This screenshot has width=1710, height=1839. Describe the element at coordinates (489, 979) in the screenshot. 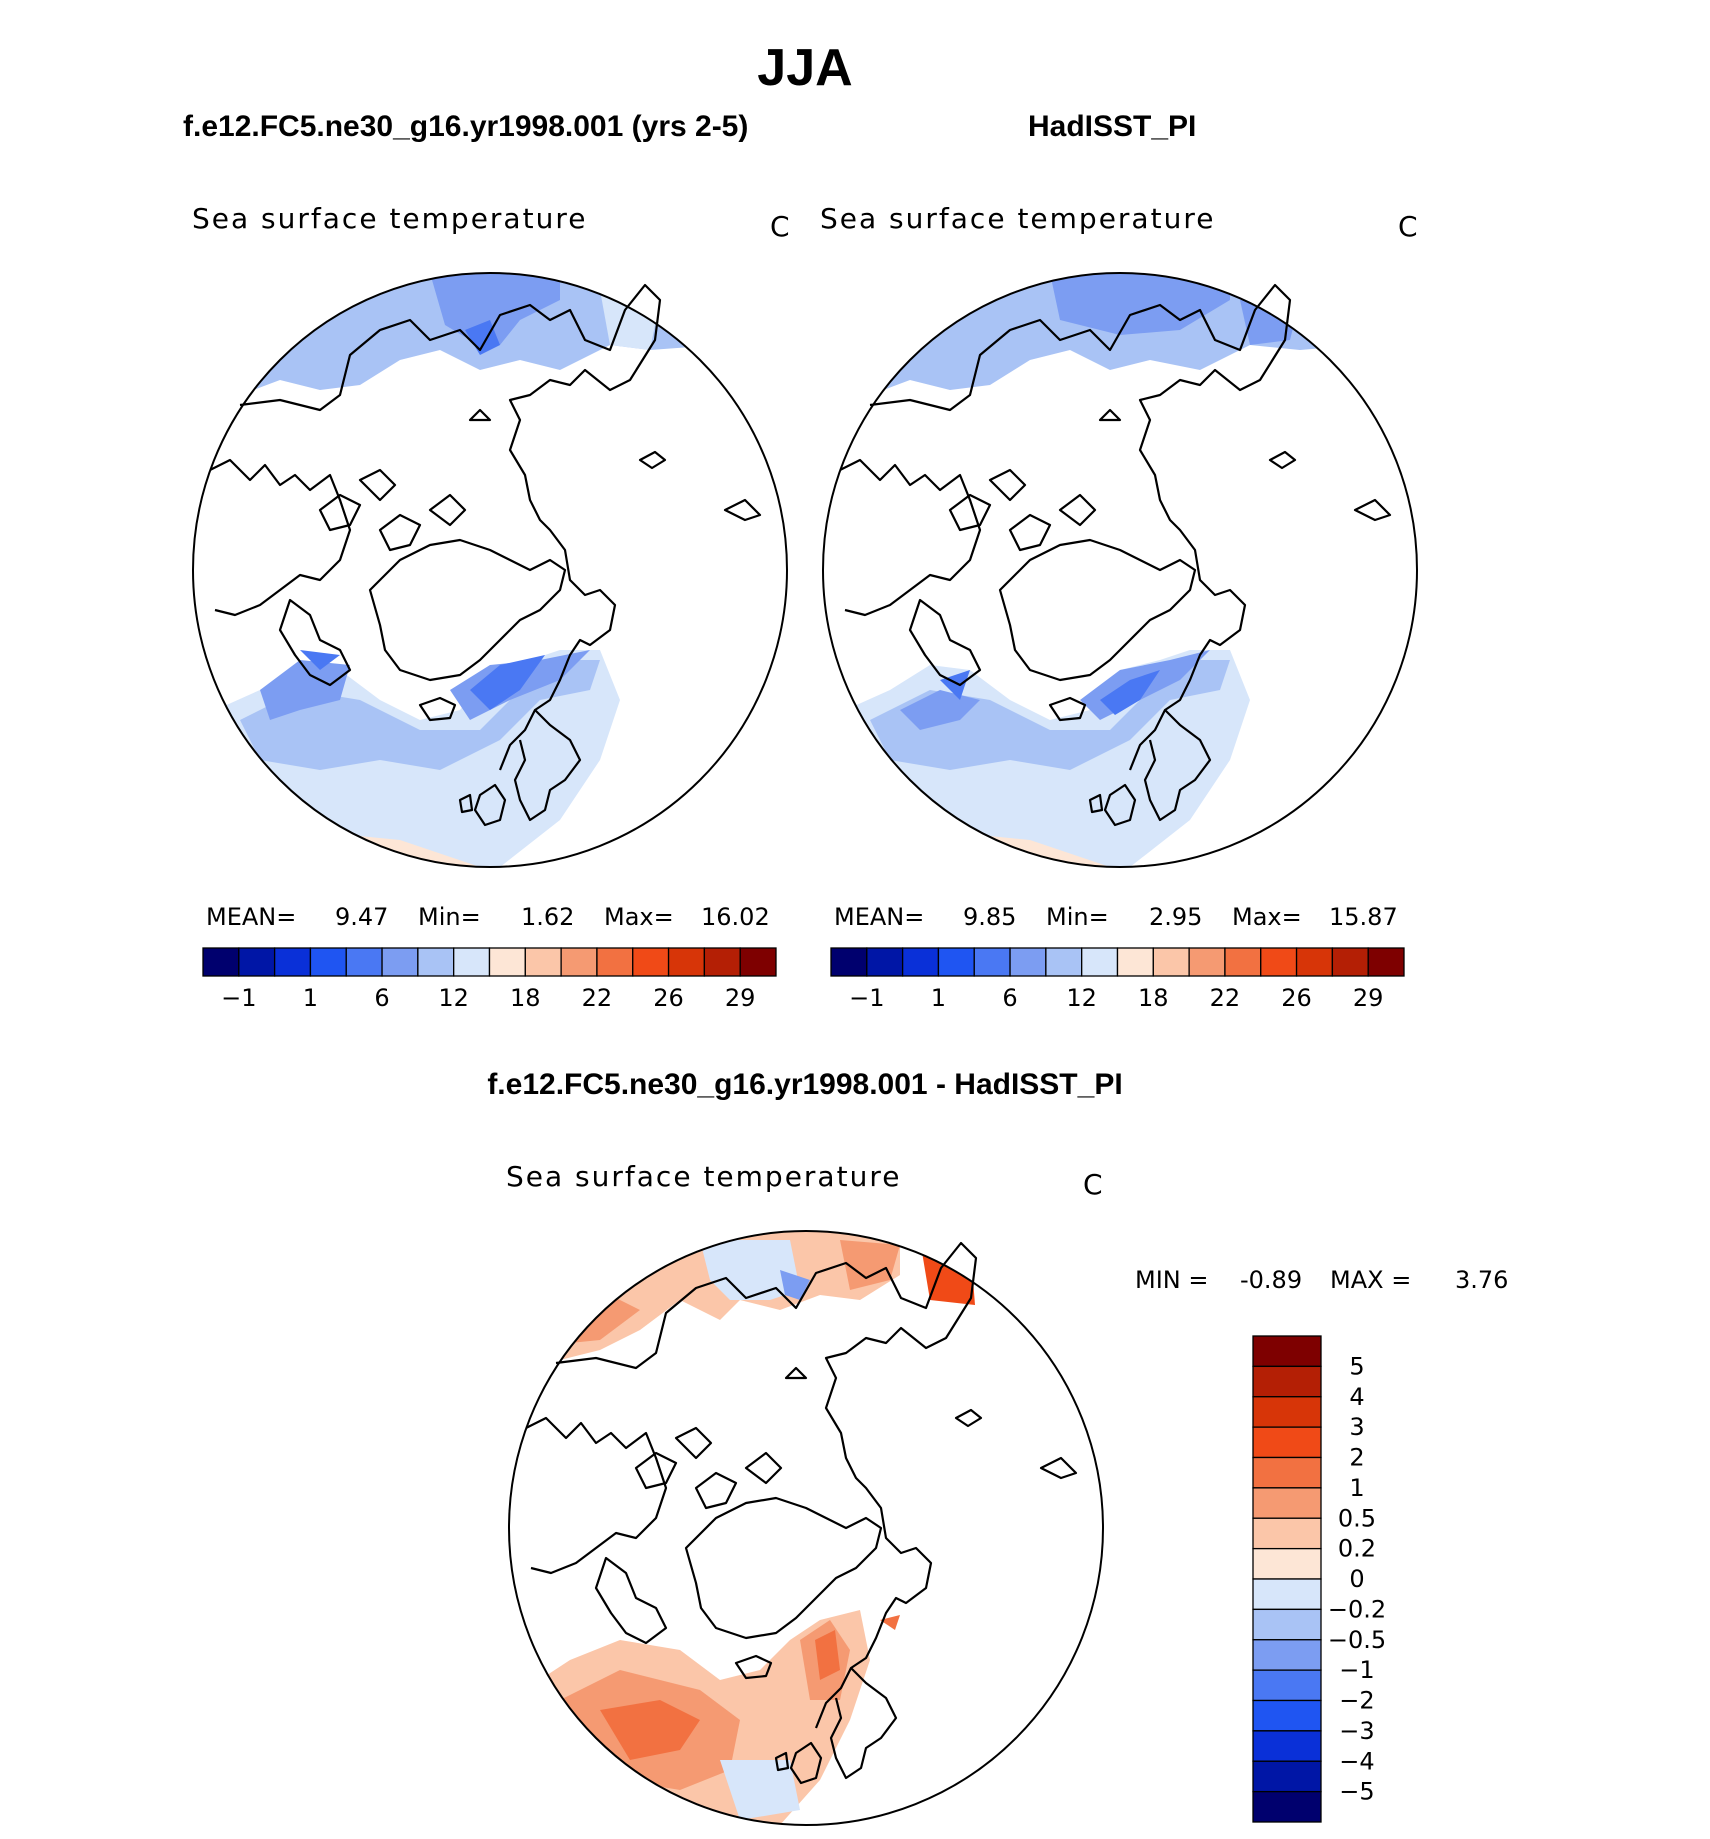

I see `colorbar-model: −1 1 6 12 18 22 26 29` at that location.